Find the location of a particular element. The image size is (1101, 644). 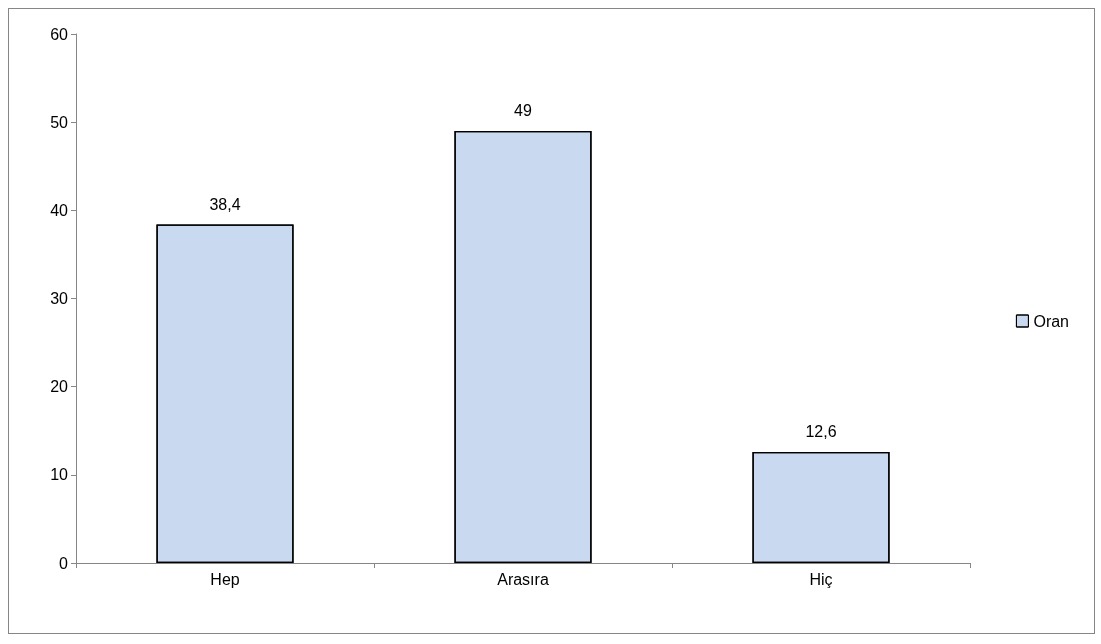

y-tick-label: 30 is located at coordinates (59, 298).